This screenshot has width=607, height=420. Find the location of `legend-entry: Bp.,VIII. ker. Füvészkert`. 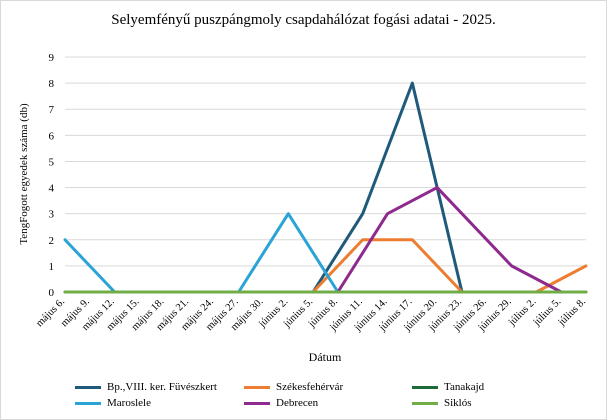

legend-entry: Bp.,VIII. ker. Füvészkert is located at coordinates (146, 387).